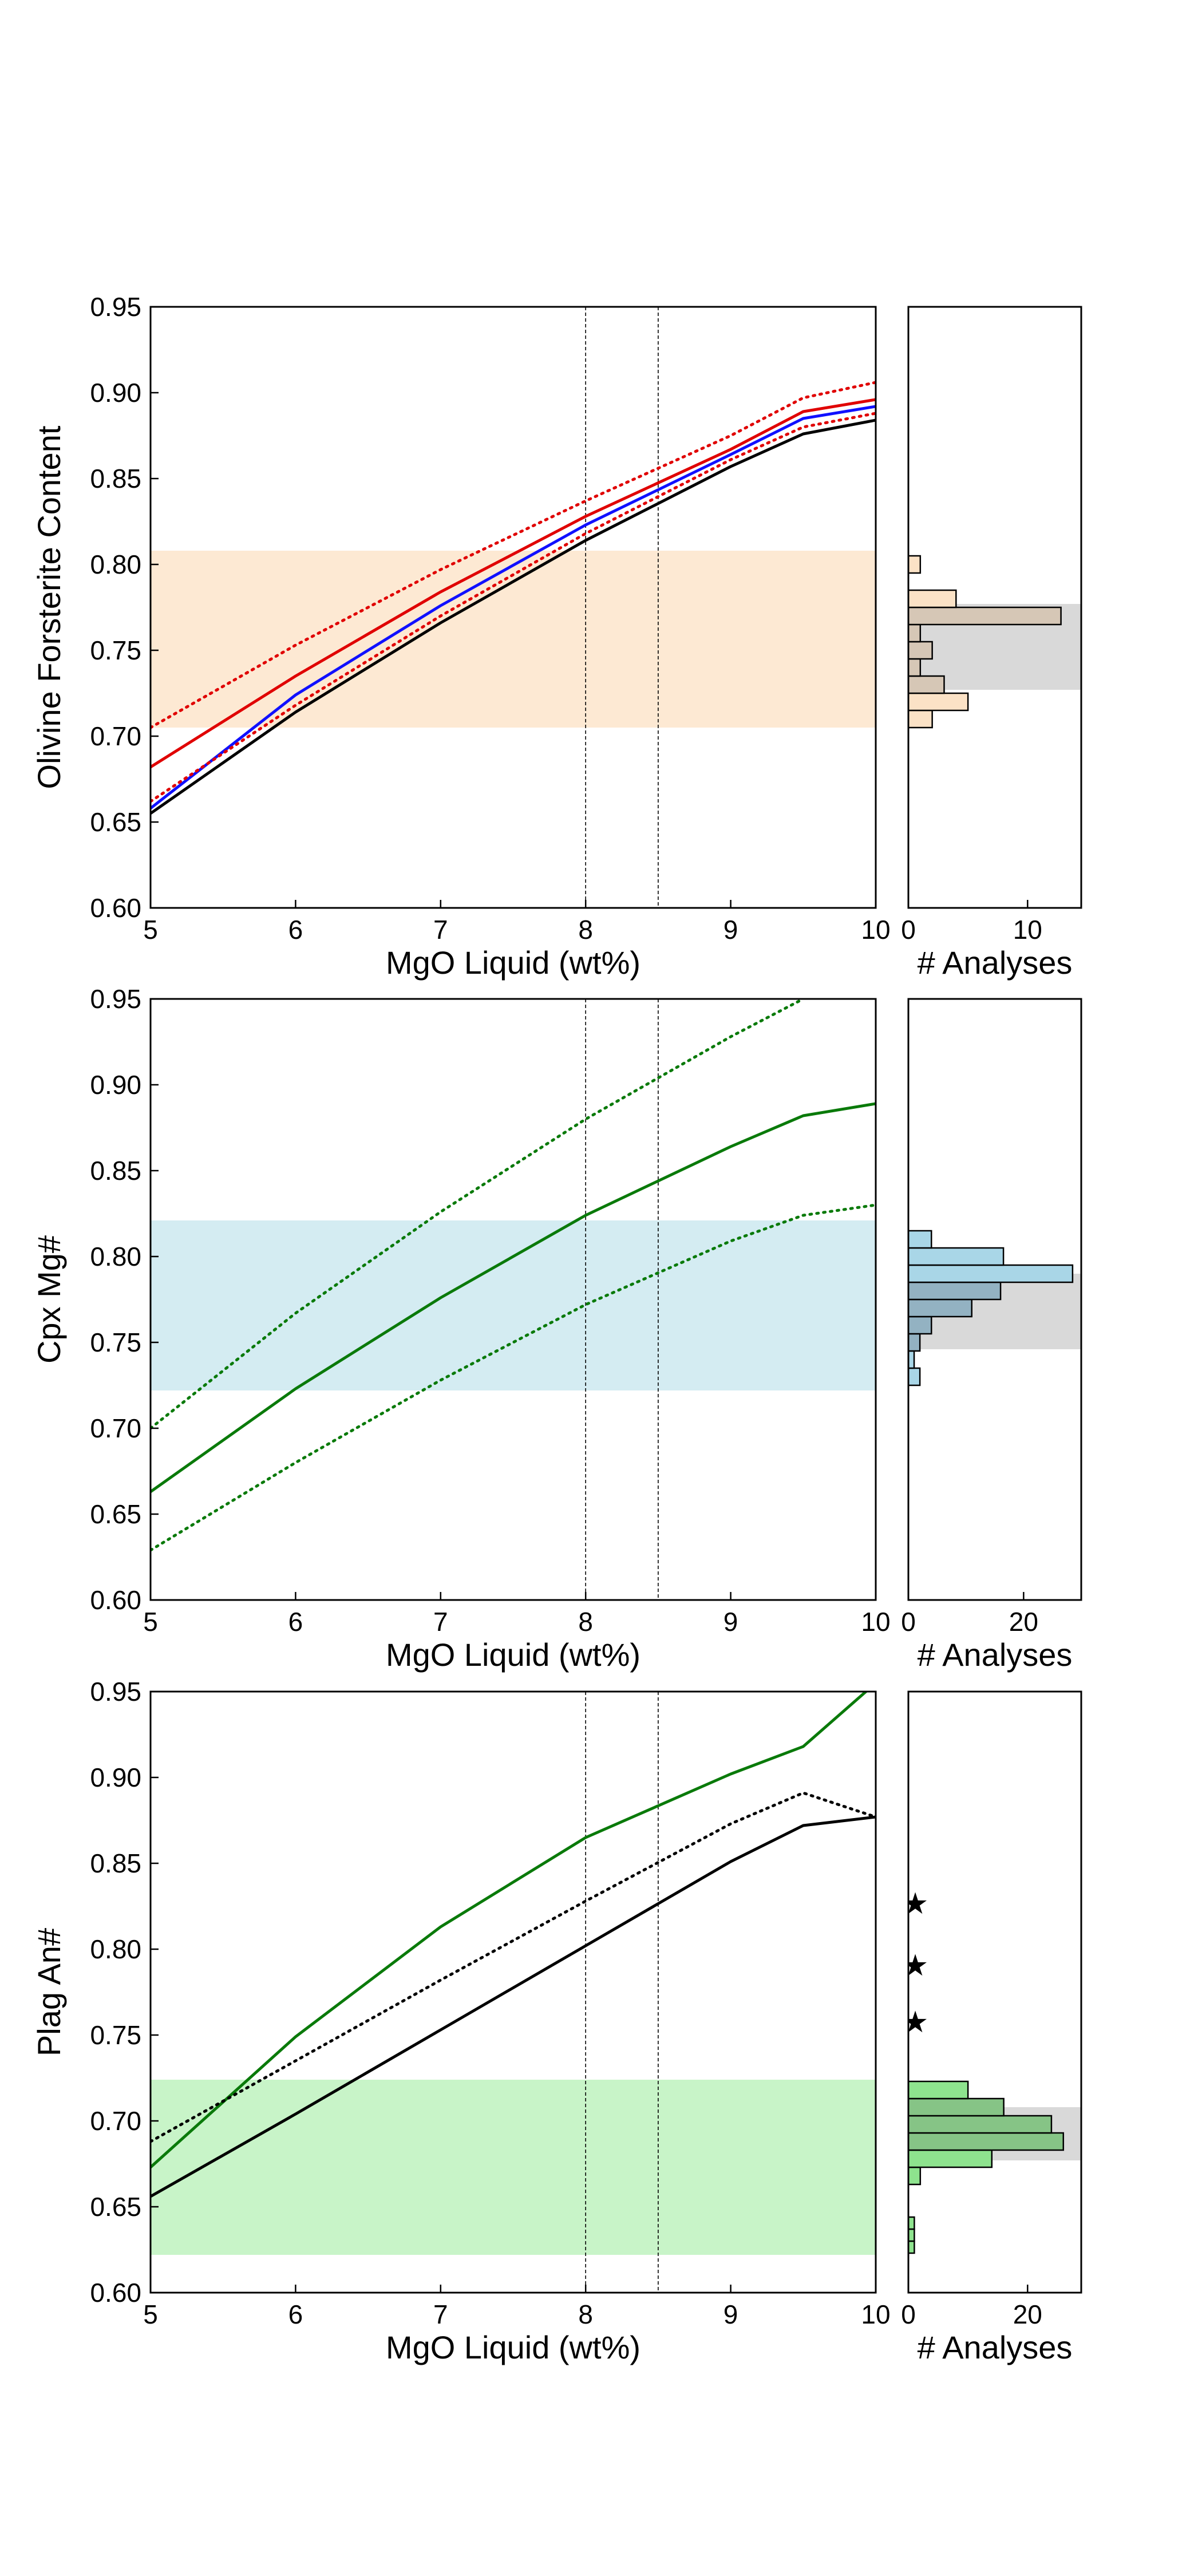 The height and width of the screenshot is (2576, 1202). What do you see at coordinates (992, 2070) in the screenshot?
I see `histogram-plot-area: ★ ★ ★` at bounding box center [992, 2070].